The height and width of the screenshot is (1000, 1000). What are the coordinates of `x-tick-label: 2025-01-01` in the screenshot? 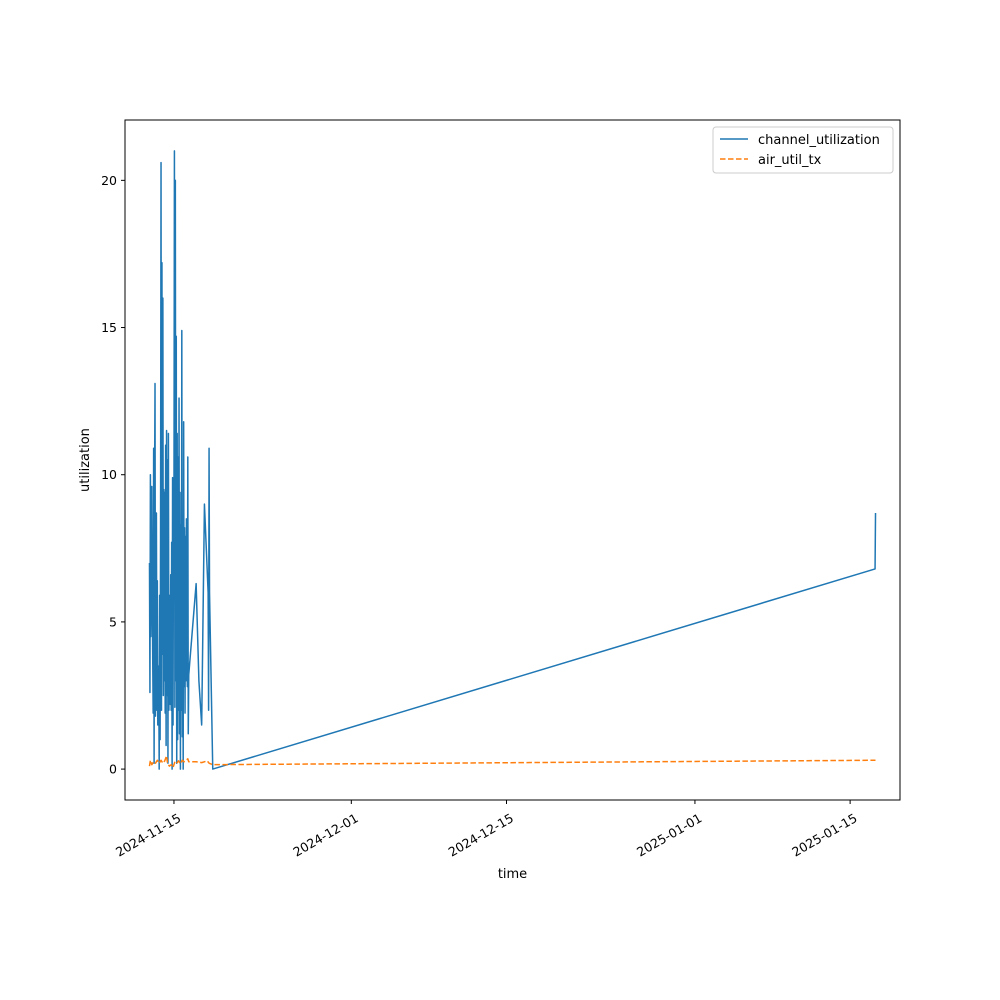 It's located at (669, 834).